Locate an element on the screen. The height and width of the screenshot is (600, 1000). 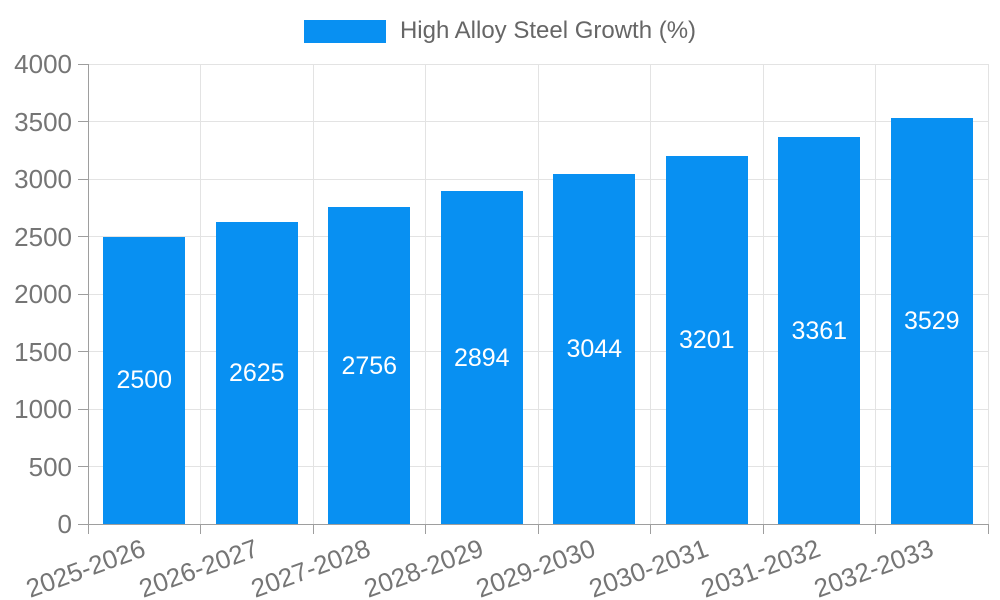
bar-value-label: 2756 is located at coordinates (369, 365).